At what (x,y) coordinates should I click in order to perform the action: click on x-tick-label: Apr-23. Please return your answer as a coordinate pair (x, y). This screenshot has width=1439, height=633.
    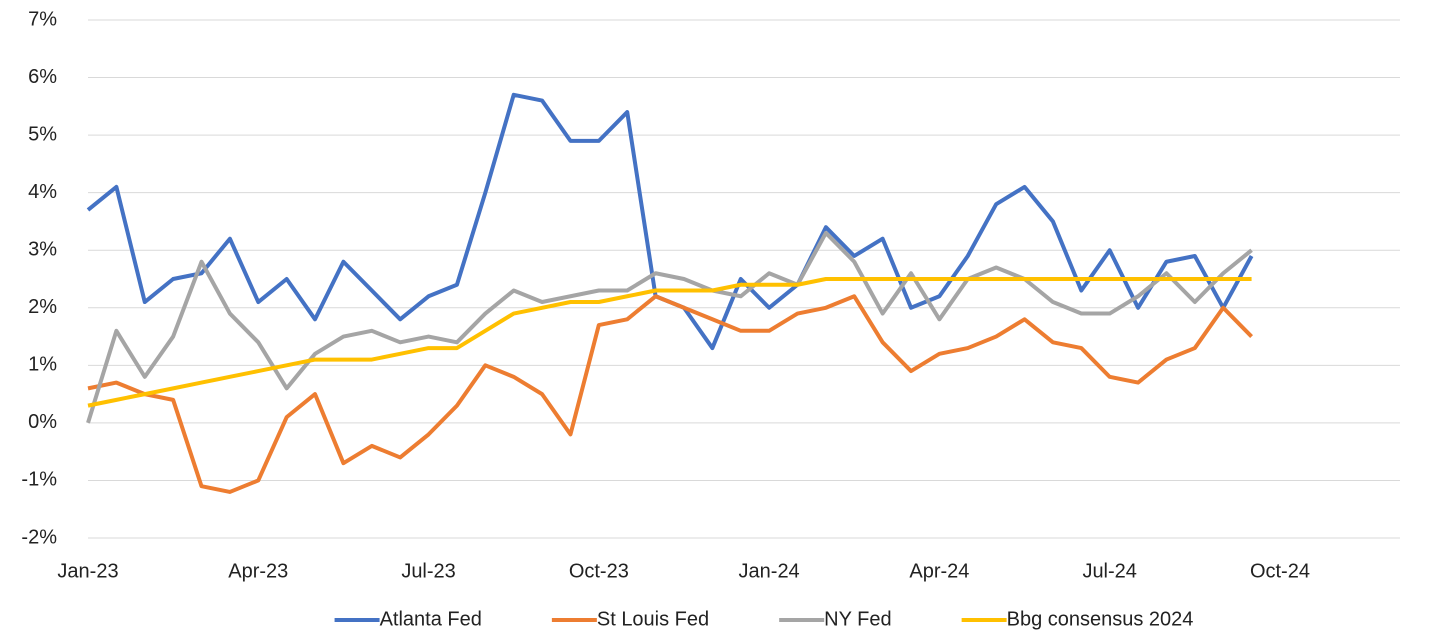
    Looking at the image, I should click on (258, 571).